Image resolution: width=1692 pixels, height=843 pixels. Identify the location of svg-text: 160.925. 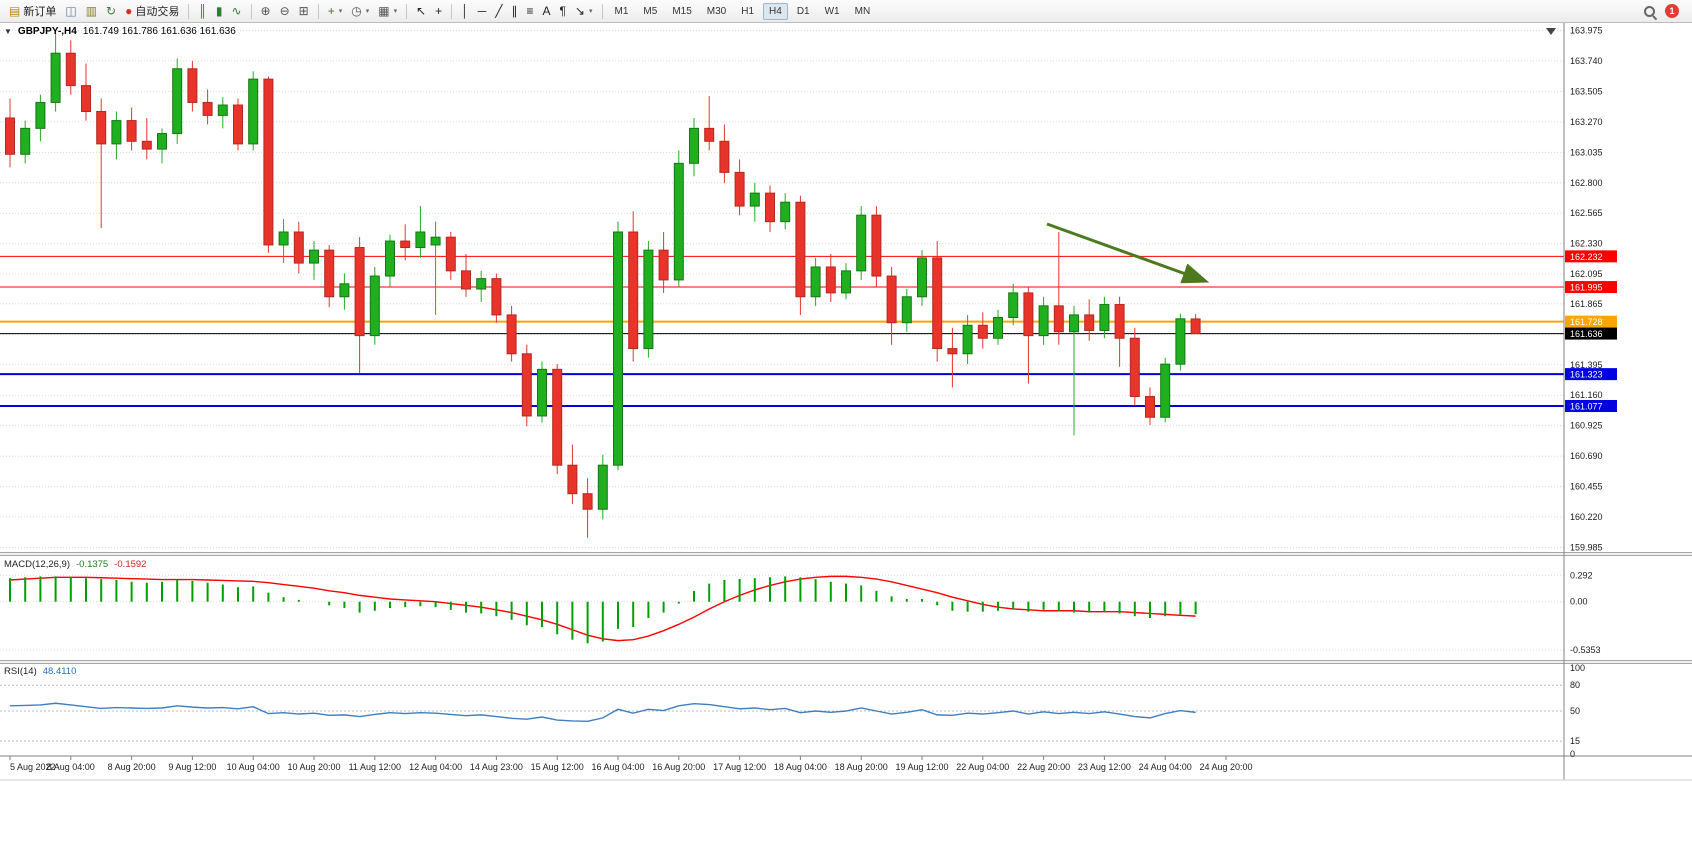
(1586, 426).